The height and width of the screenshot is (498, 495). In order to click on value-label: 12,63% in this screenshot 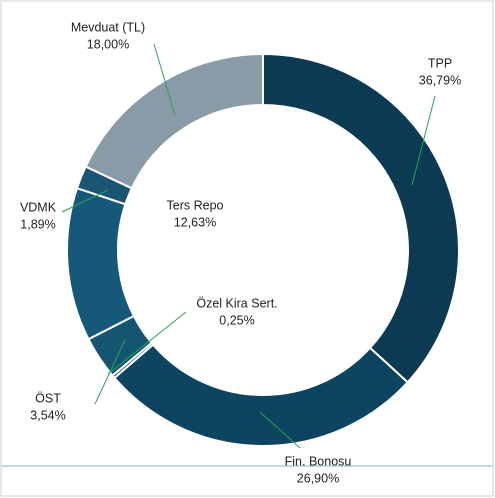, I will do `click(195, 222)`.